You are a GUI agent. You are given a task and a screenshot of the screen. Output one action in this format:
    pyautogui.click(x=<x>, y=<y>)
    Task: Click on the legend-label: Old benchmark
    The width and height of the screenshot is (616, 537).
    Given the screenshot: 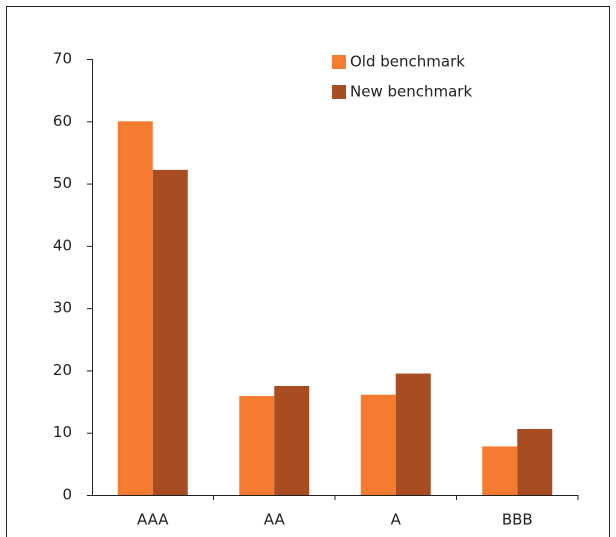 What is the action you would take?
    pyautogui.click(x=407, y=62)
    